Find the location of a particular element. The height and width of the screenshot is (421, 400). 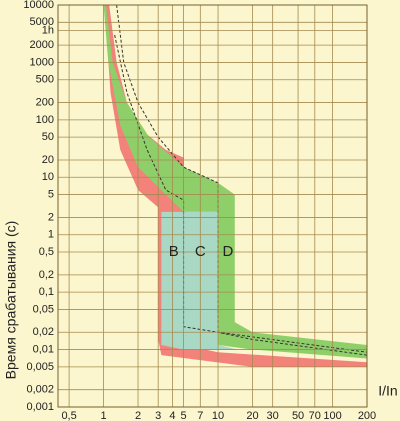

y-tick-label: 100 is located at coordinates (45, 120).